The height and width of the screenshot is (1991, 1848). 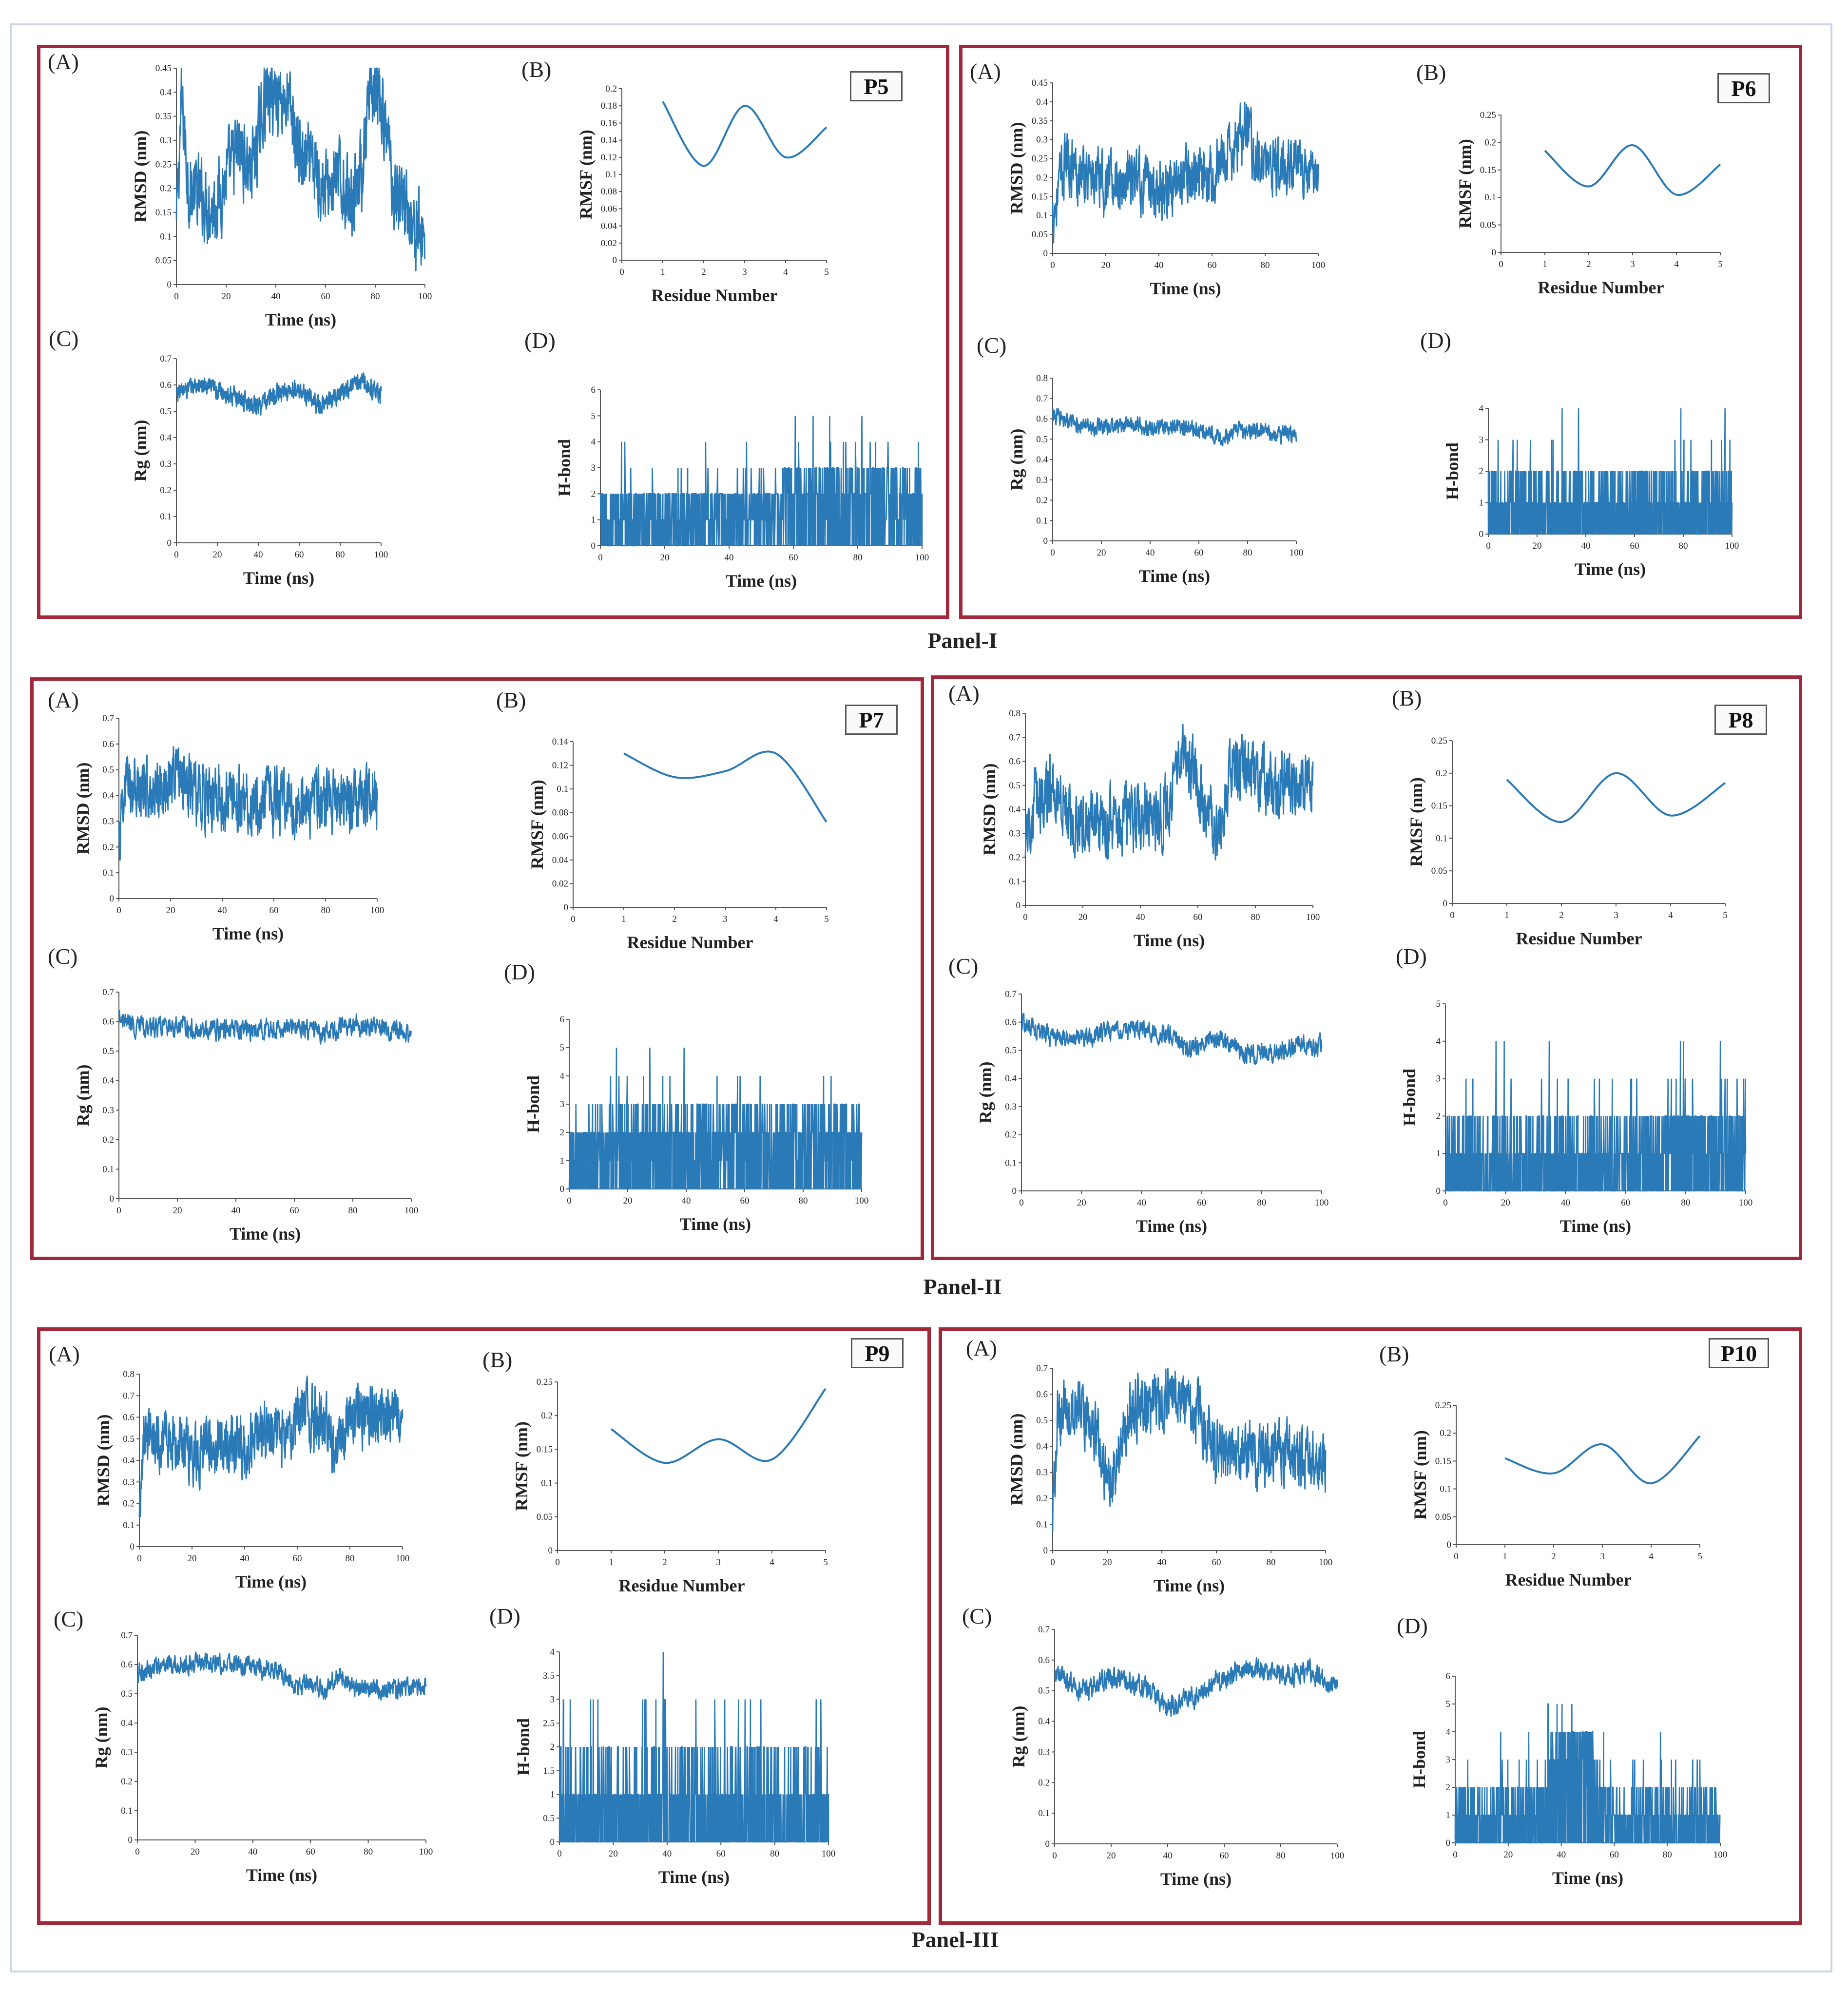 I want to click on y-tick-label: 0.06, so click(x=560, y=836).